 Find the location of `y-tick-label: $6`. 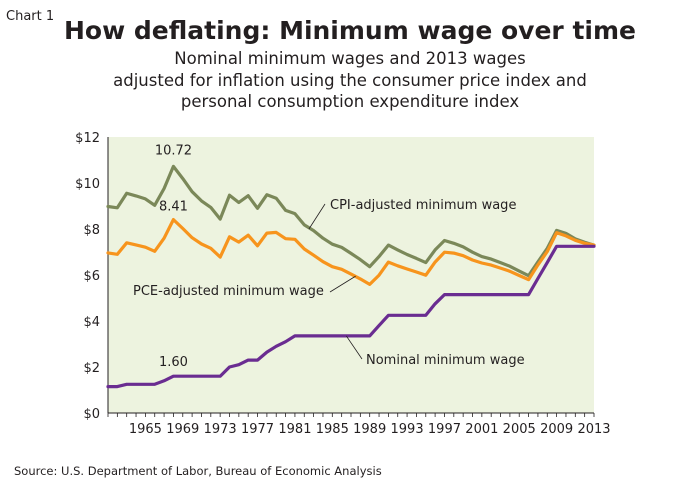

y-tick-label: $6 is located at coordinates (91, 276).